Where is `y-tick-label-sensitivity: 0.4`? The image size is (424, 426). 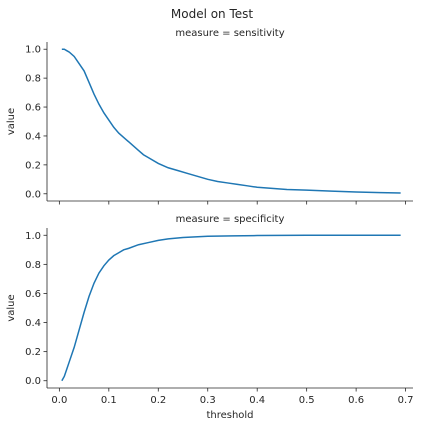
y-tick-label-sensitivity: 0.4 is located at coordinates (33, 136).